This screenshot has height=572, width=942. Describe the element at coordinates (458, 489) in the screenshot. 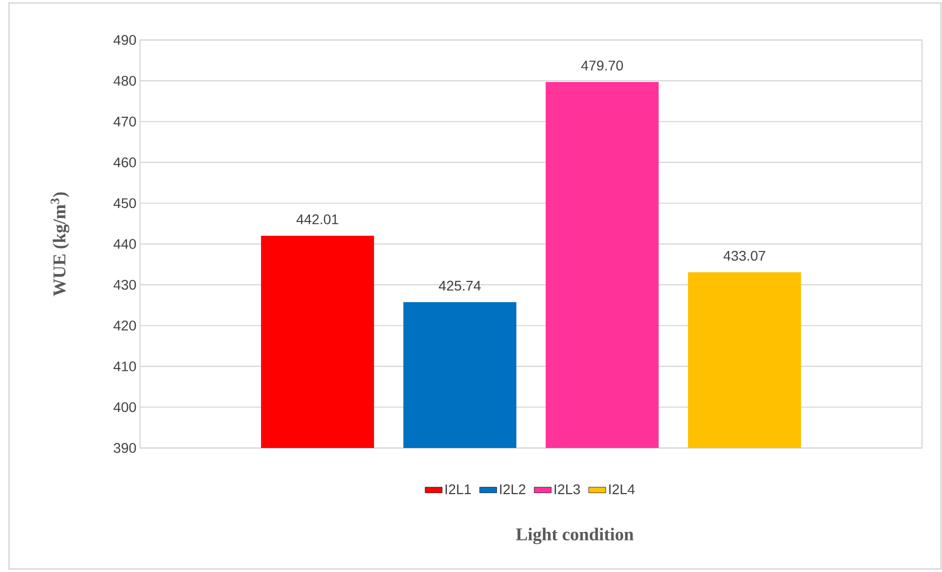

I see `legend-label: I2L1` at that location.